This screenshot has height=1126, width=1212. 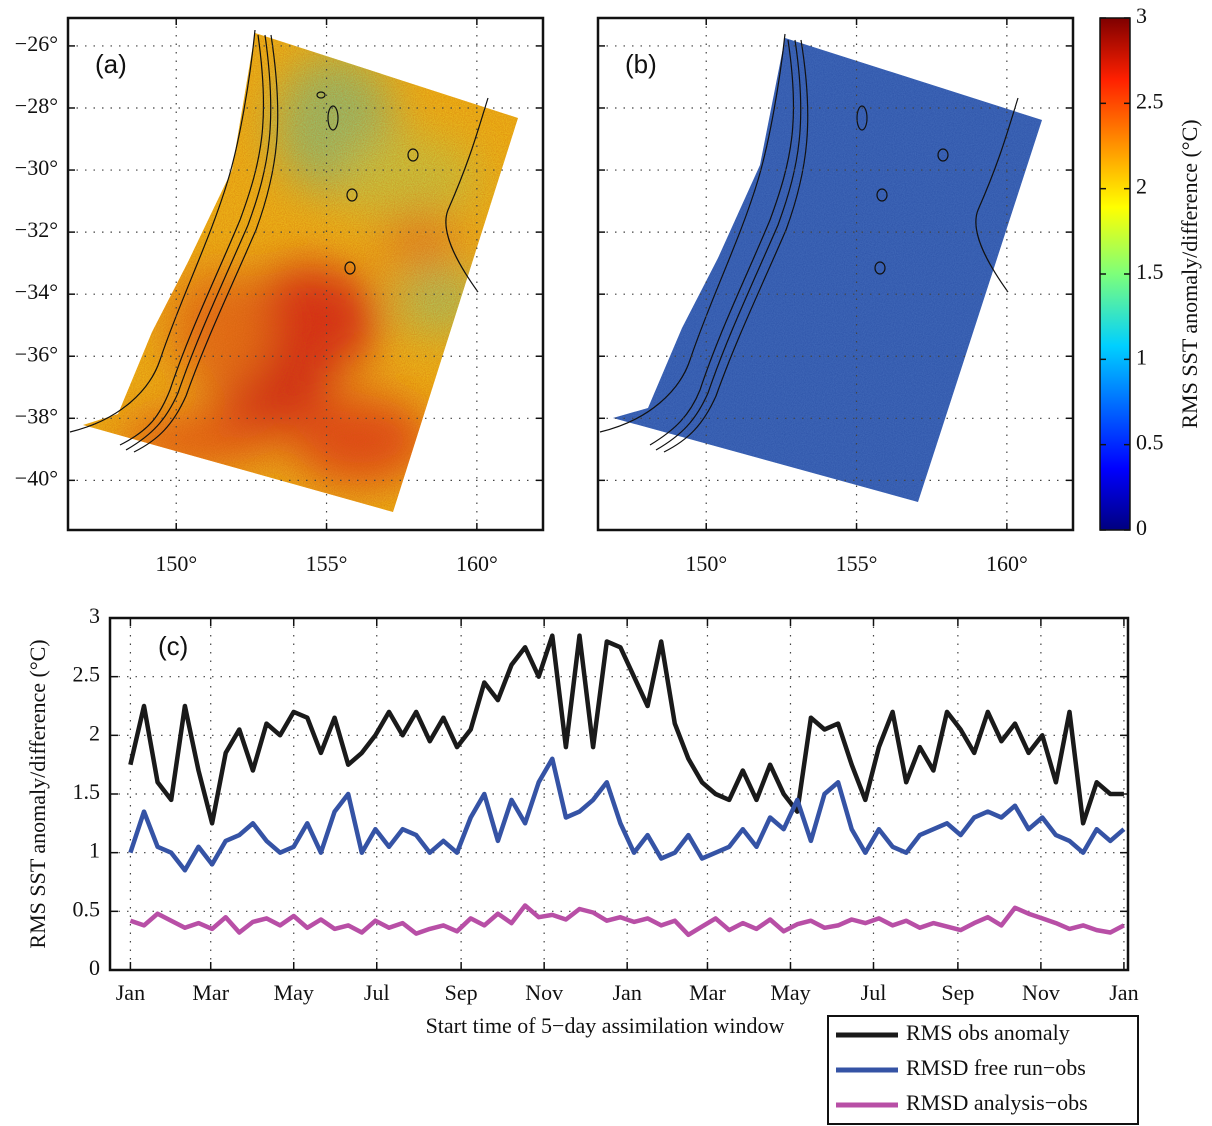 I want to click on y-tick-label: −28°, so click(x=36, y=105).